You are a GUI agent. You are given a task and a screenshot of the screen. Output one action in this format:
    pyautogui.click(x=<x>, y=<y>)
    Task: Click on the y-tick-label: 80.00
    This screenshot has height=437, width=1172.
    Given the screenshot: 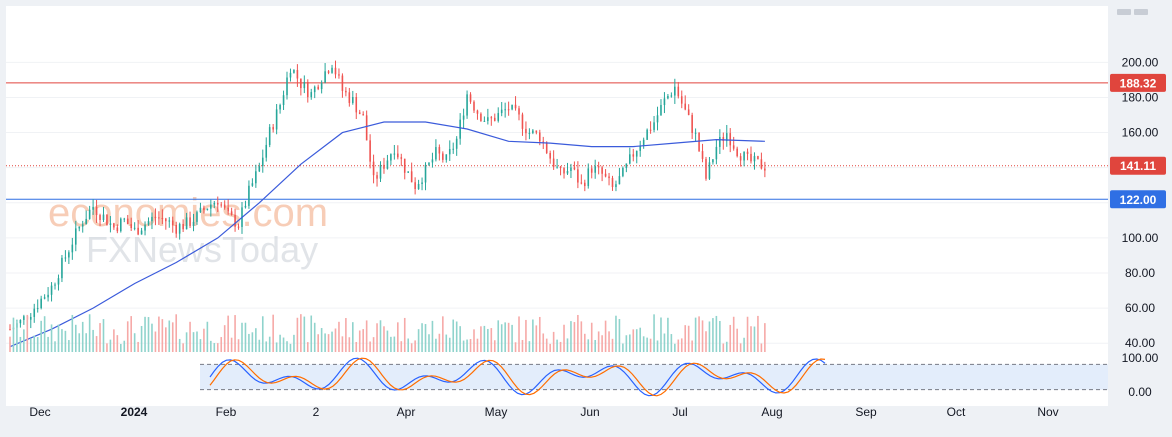 What is the action you would take?
    pyautogui.click(x=1140, y=273)
    